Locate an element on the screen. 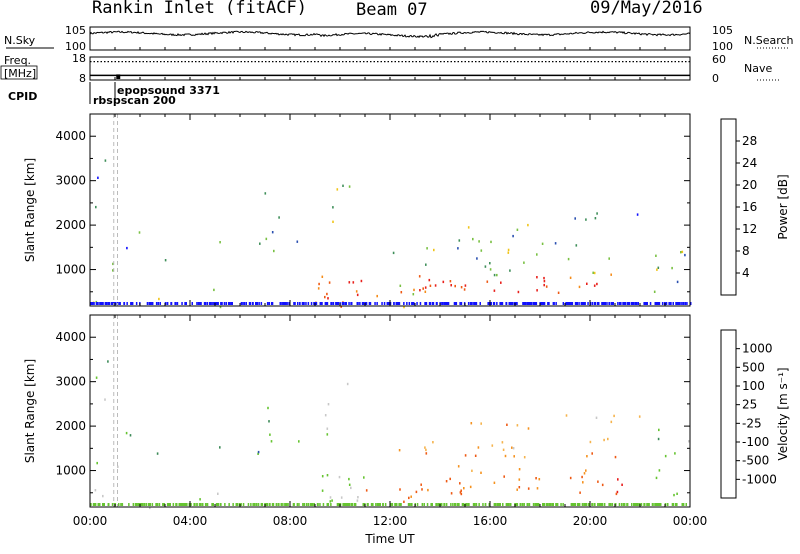 The image size is (800, 554). power-ytick-label: 1000 is located at coordinates (70, 270).